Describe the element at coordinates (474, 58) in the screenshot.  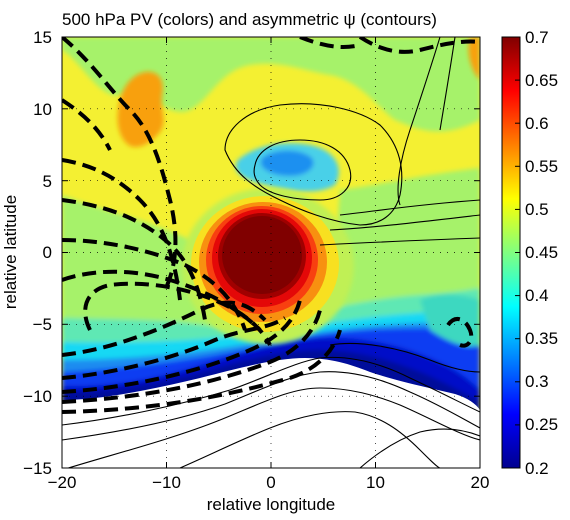
I see `pv-patch-orange-ne` at that location.